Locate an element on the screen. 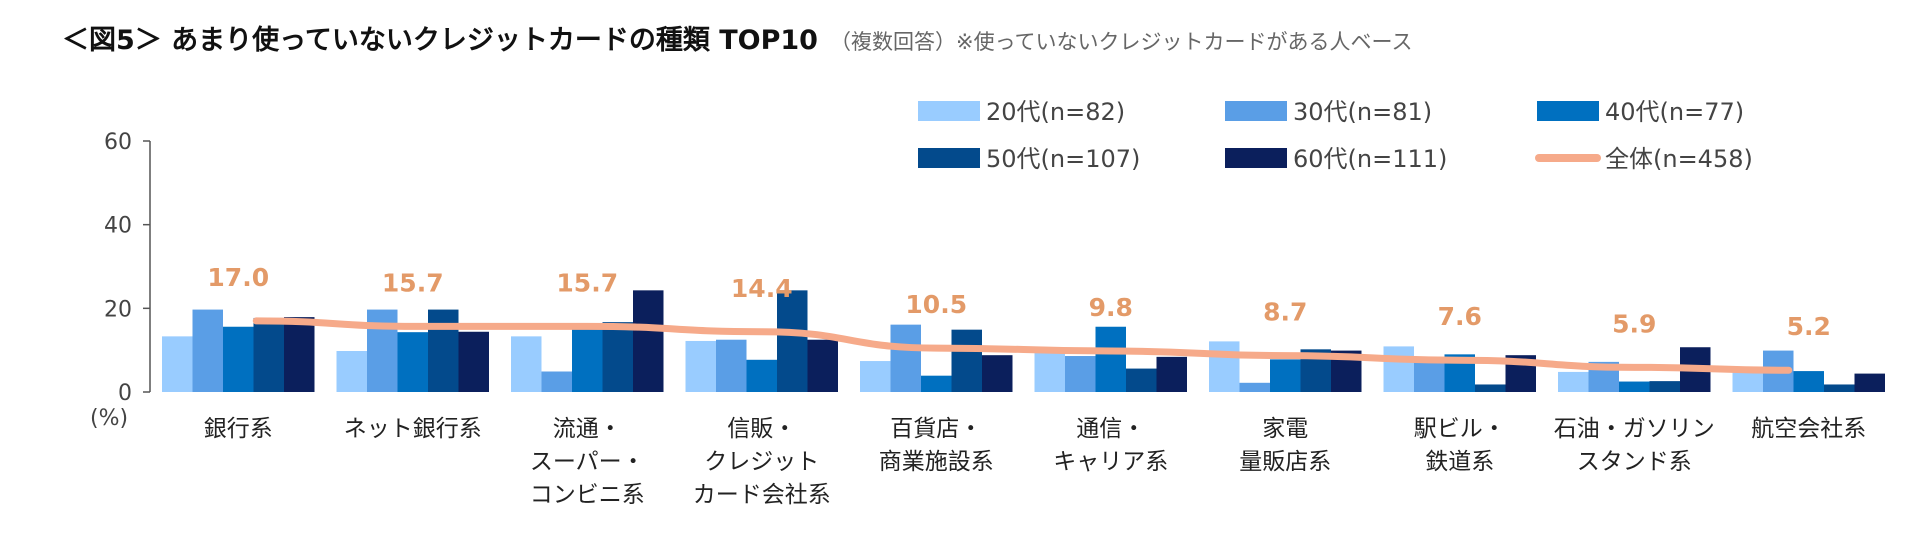 This screenshot has width=1920, height=551. category-label: スタンド系 is located at coordinates (1634, 462).